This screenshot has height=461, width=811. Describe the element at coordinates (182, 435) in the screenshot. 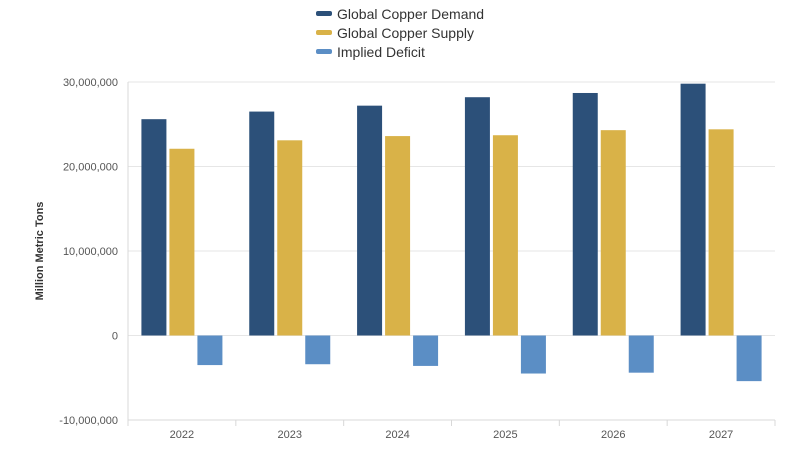

I see `x-tick-label: 2022` at that location.